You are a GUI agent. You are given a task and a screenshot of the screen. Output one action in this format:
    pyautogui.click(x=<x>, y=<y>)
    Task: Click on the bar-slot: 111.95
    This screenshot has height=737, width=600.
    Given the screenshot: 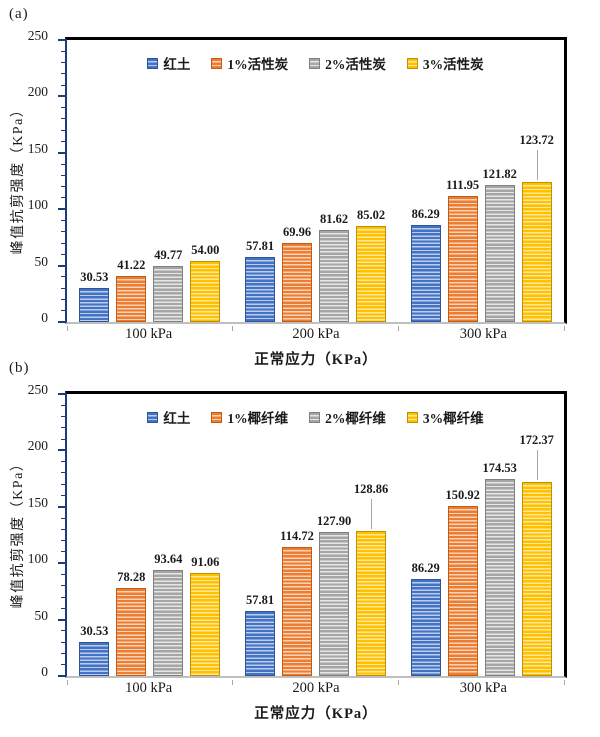 What is the action you would take?
    pyautogui.click(x=463, y=181)
    